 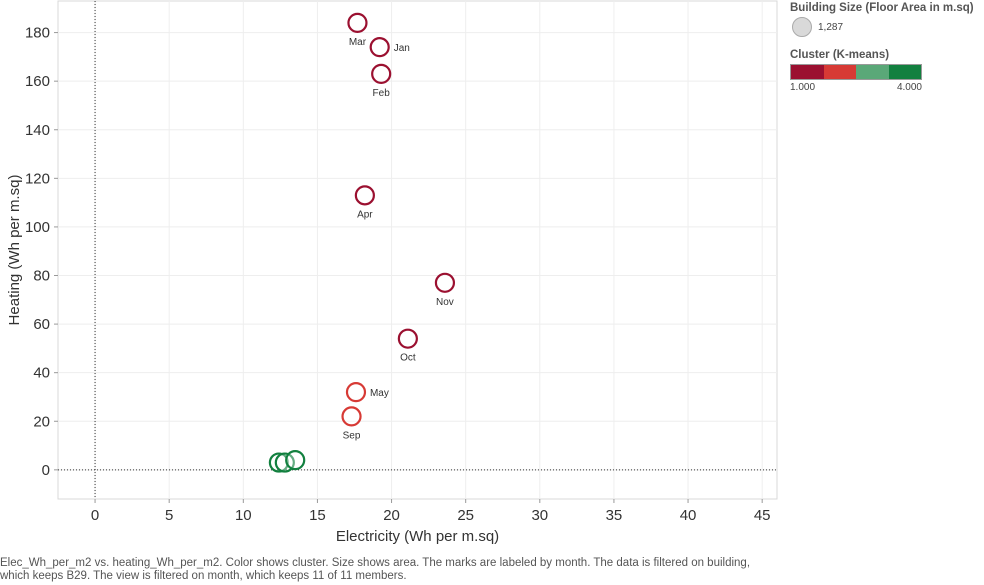 What do you see at coordinates (882, 8) in the screenshot?
I see `size-legend-title: Building Size (Floor Area in m.sq)` at bounding box center [882, 8].